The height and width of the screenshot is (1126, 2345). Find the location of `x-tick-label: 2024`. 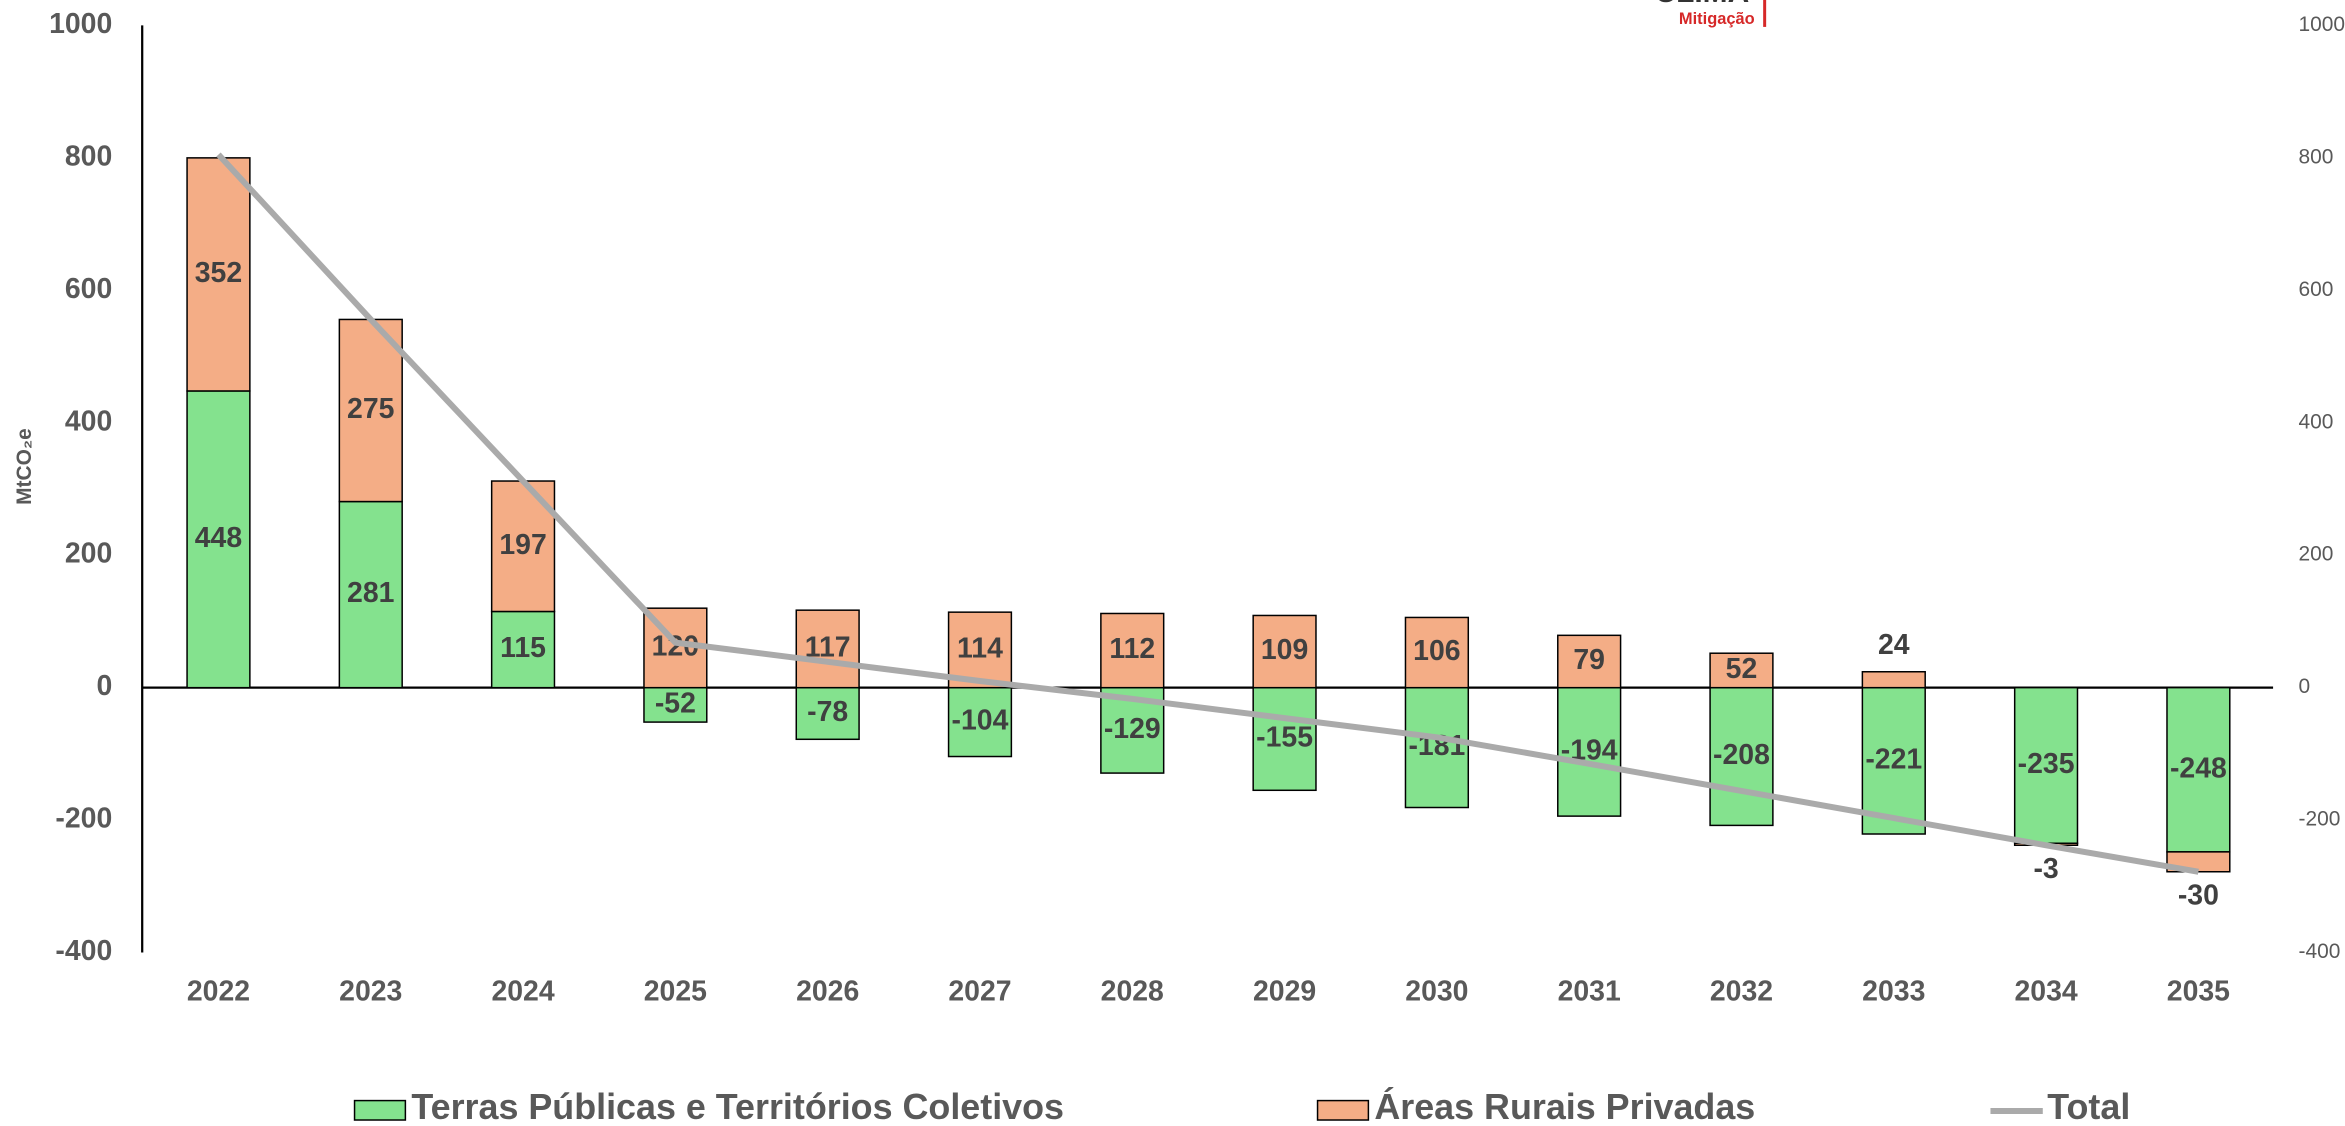

x-tick-label: 2024 is located at coordinates (522, 991).